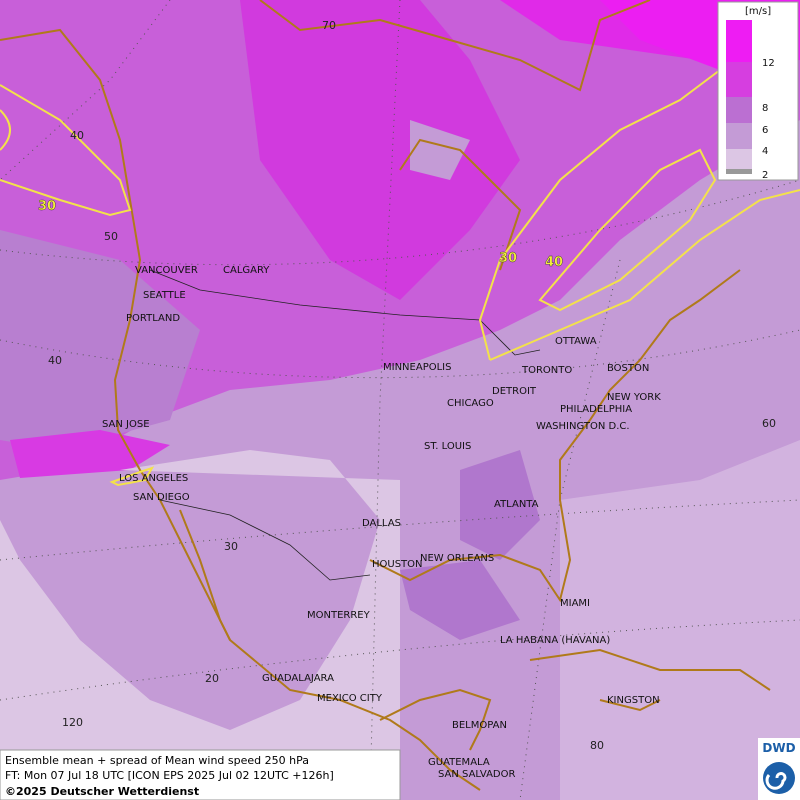 This screenshot has height=800, width=800. What do you see at coordinates (765, 108) in the screenshot?
I see `legend-label: 8` at bounding box center [765, 108].